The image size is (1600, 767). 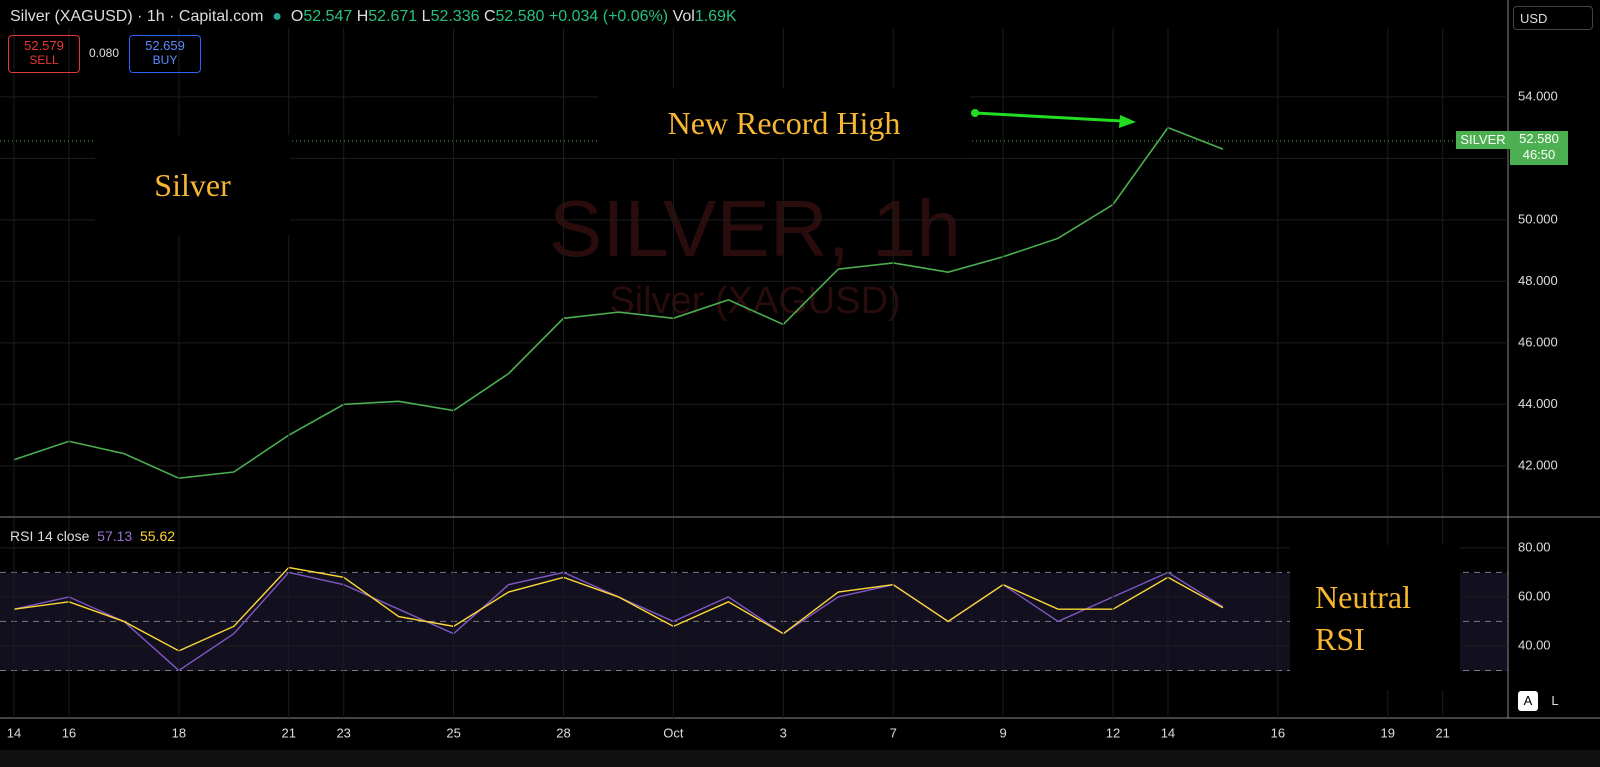 What do you see at coordinates (520, 16) in the screenshot?
I see `quote-value: 52.580` at bounding box center [520, 16].